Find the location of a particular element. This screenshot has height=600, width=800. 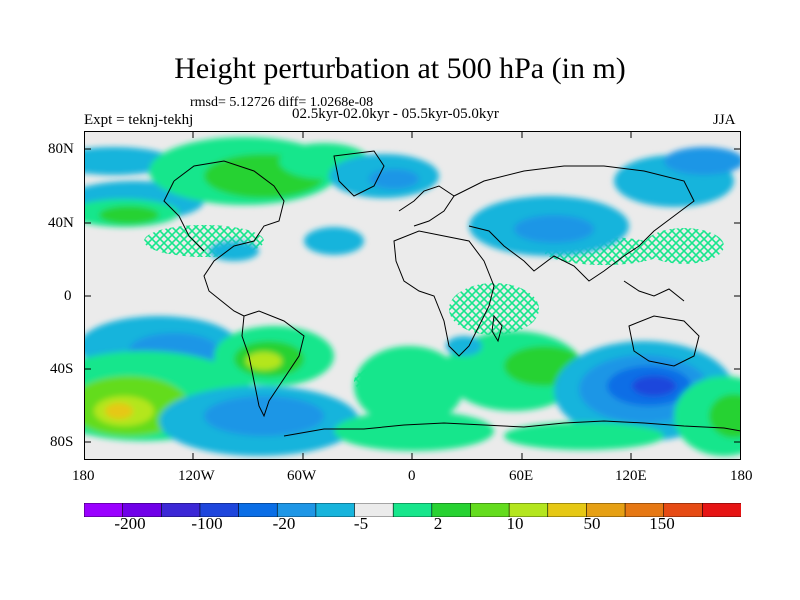

lat-tick-40N: 40N is located at coordinates (61, 223).